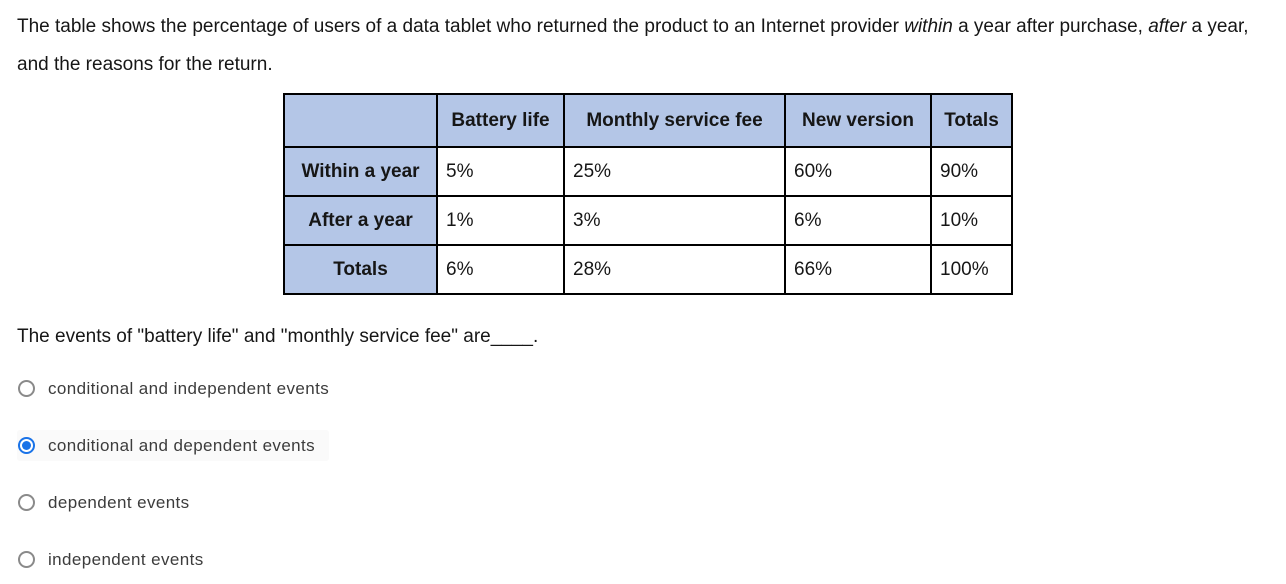 The width and height of the screenshot is (1286, 584). What do you see at coordinates (126, 559) in the screenshot?
I see `option-label: independent events` at bounding box center [126, 559].